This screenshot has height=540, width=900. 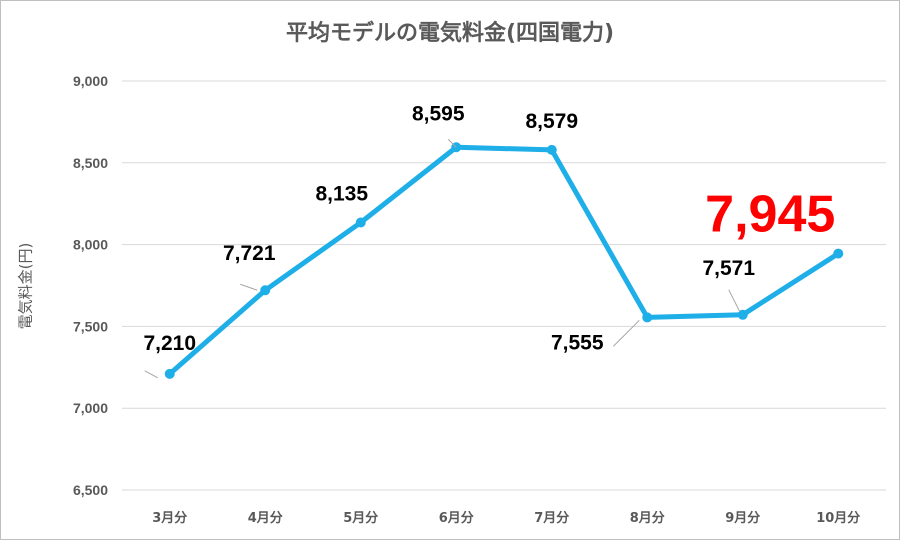 I want to click on data-label: 7,571, so click(x=728, y=268).